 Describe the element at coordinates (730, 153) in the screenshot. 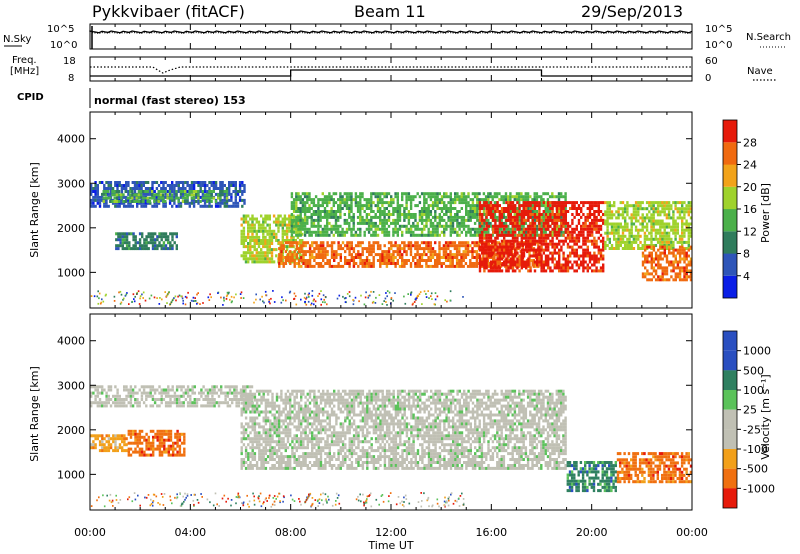

I see `colorbar-segment` at that location.